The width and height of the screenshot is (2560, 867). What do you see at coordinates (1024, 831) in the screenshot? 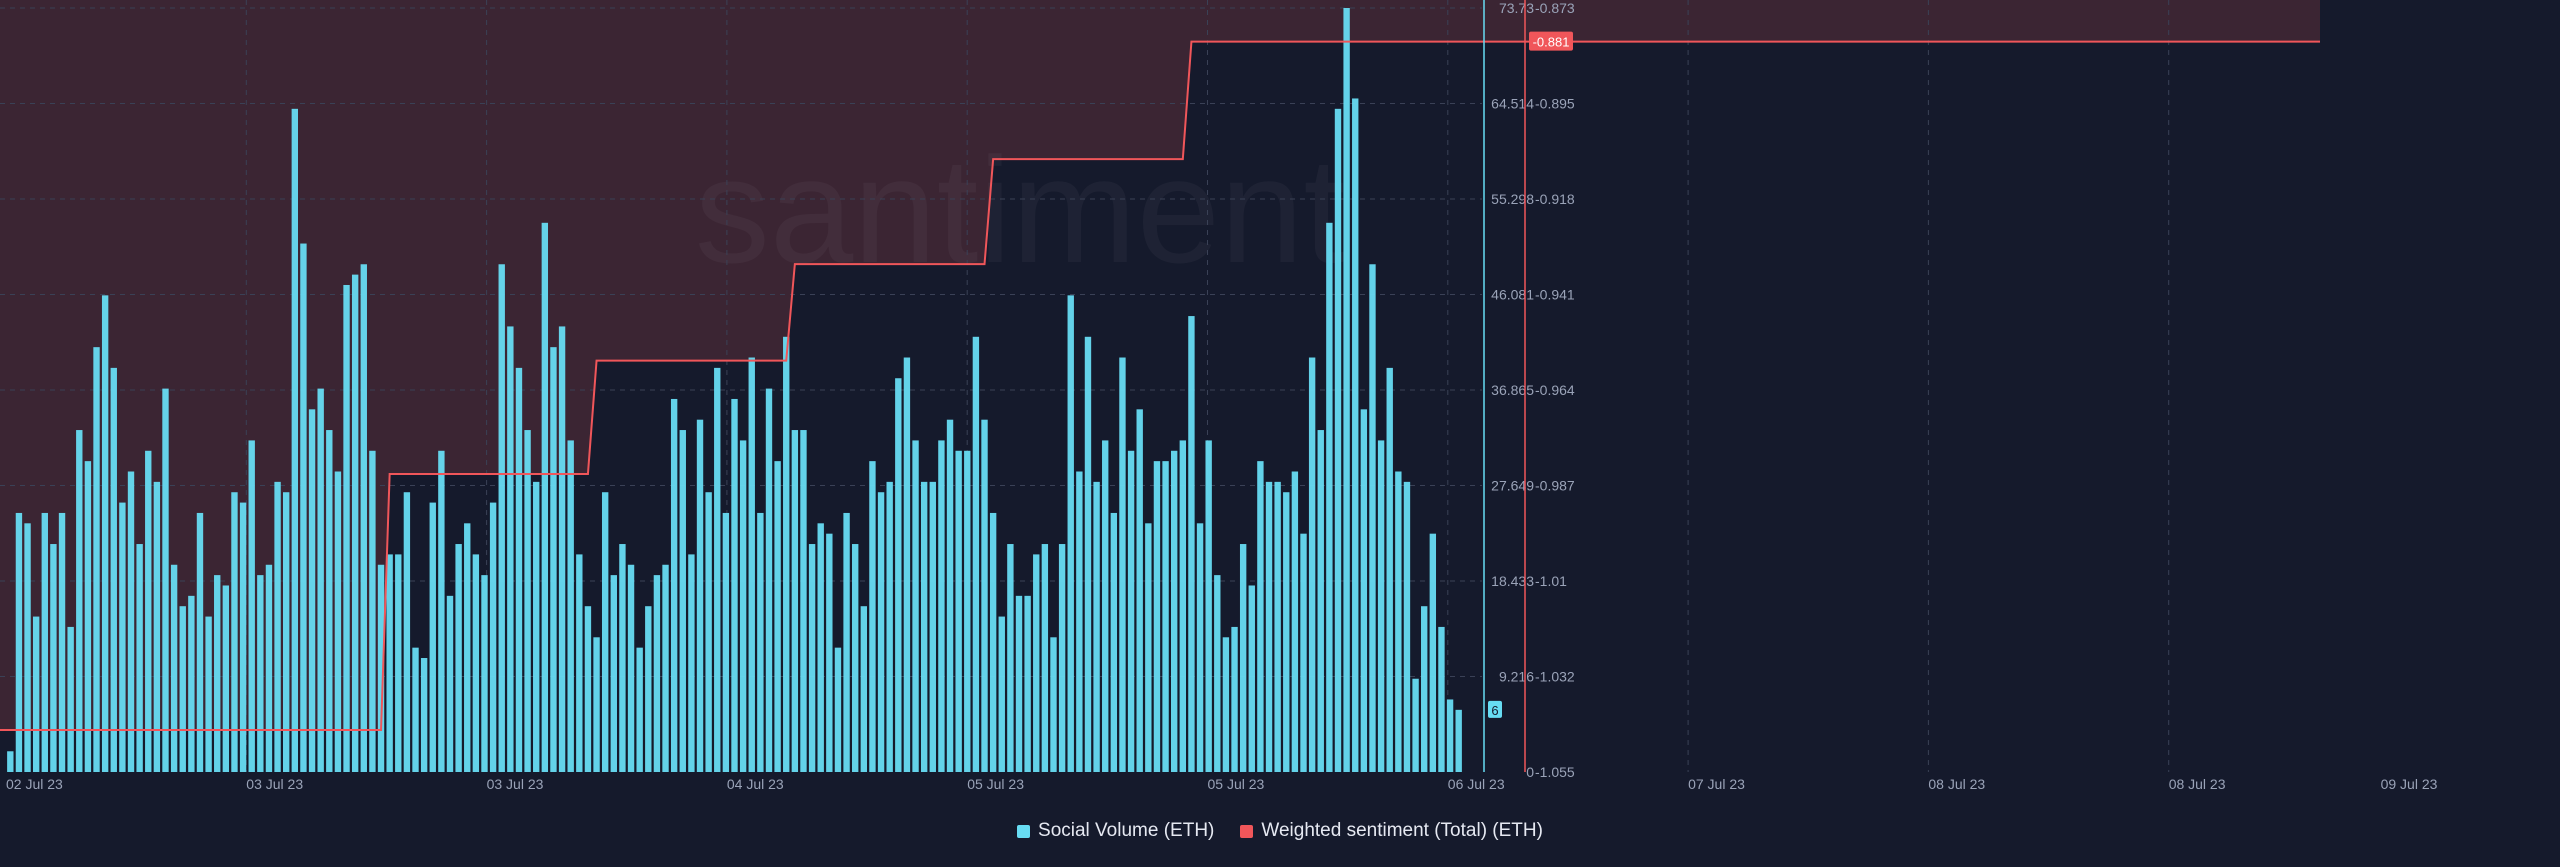
I see `social-volume-swatch` at bounding box center [1024, 831].